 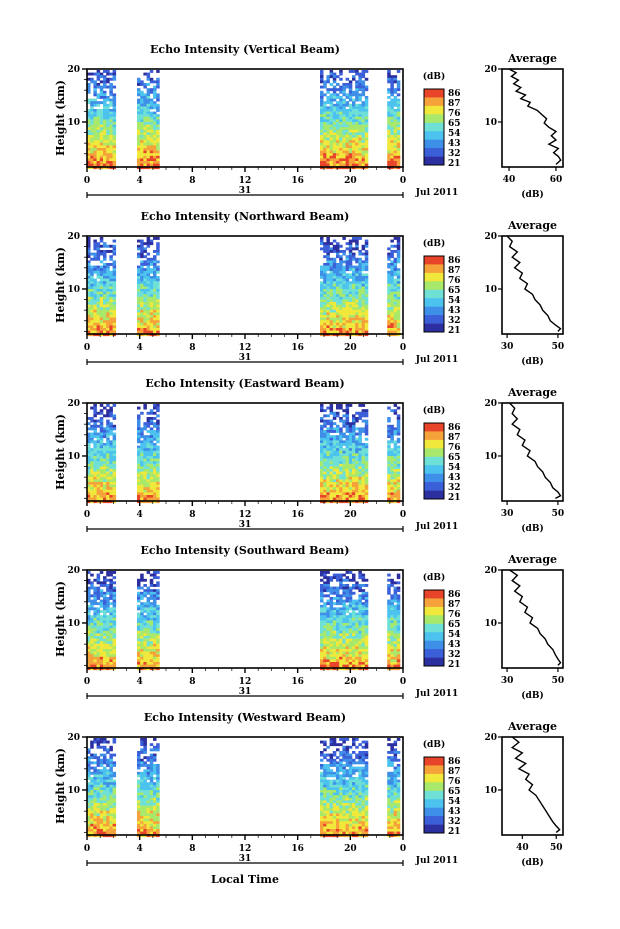 What do you see at coordinates (454, 134) in the screenshot?
I see `colorbar-label: 54` at bounding box center [454, 134].